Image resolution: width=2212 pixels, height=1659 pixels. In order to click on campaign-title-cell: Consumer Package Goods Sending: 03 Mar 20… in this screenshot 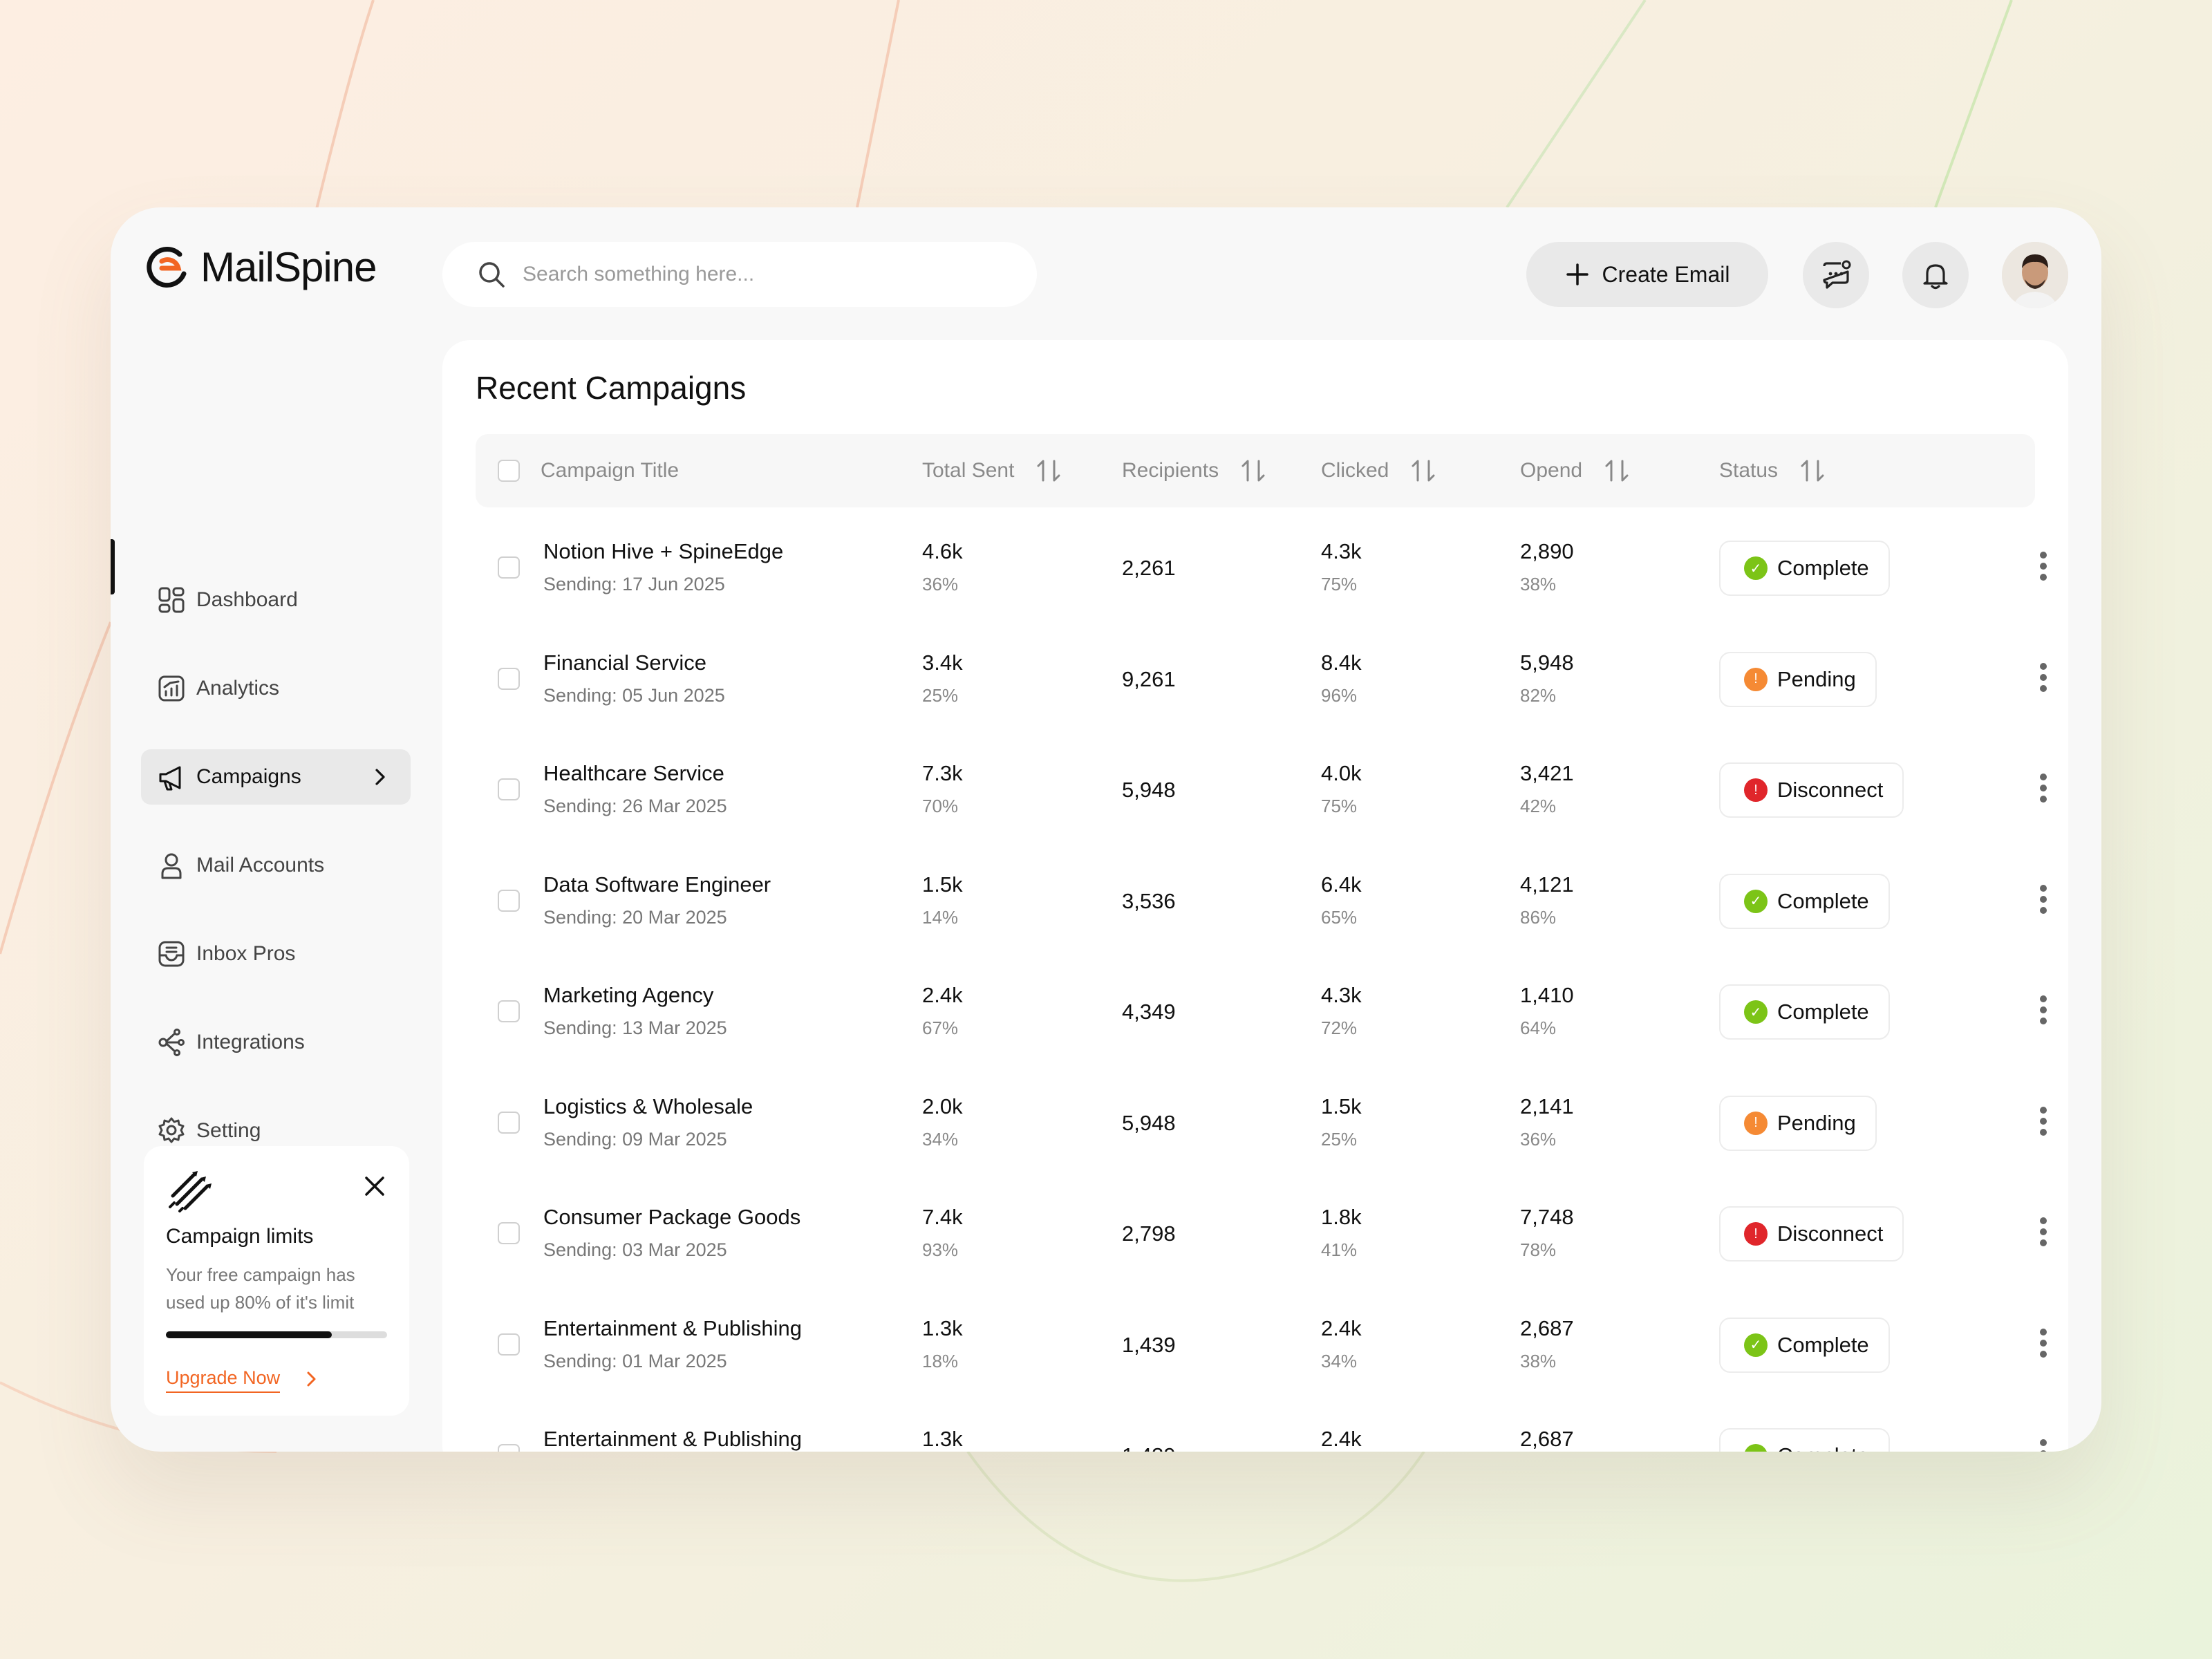, I will do `click(671, 1233)`.